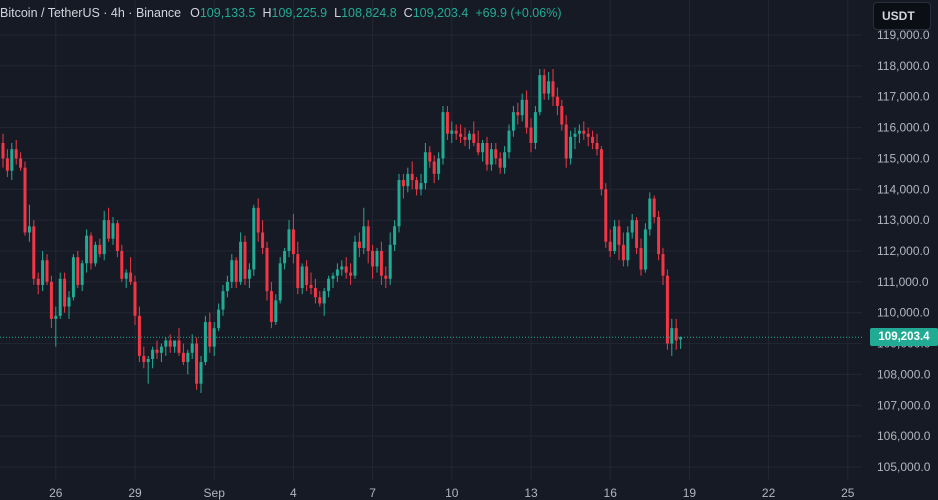 The image size is (938, 500). What do you see at coordinates (903, 189) in the screenshot?
I see `y-tick-label: 114,000.0` at bounding box center [903, 189].